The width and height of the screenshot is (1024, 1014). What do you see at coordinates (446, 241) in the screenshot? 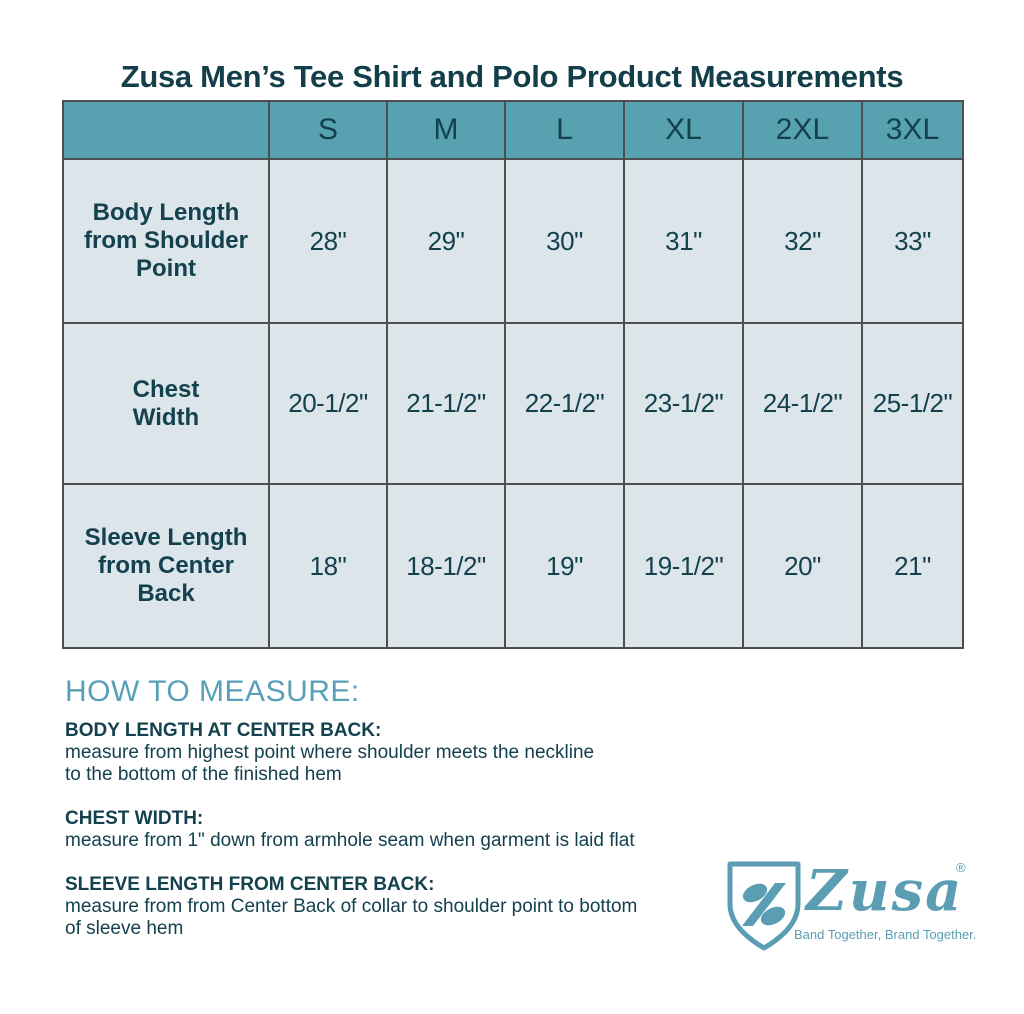
I see `measurement-cell: 29"` at bounding box center [446, 241].